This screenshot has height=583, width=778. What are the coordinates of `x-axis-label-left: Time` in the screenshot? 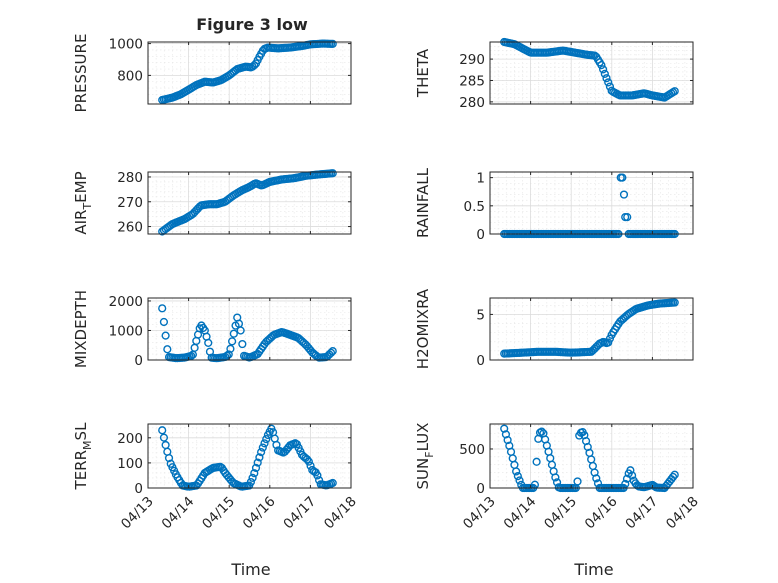 It's located at (250, 569).